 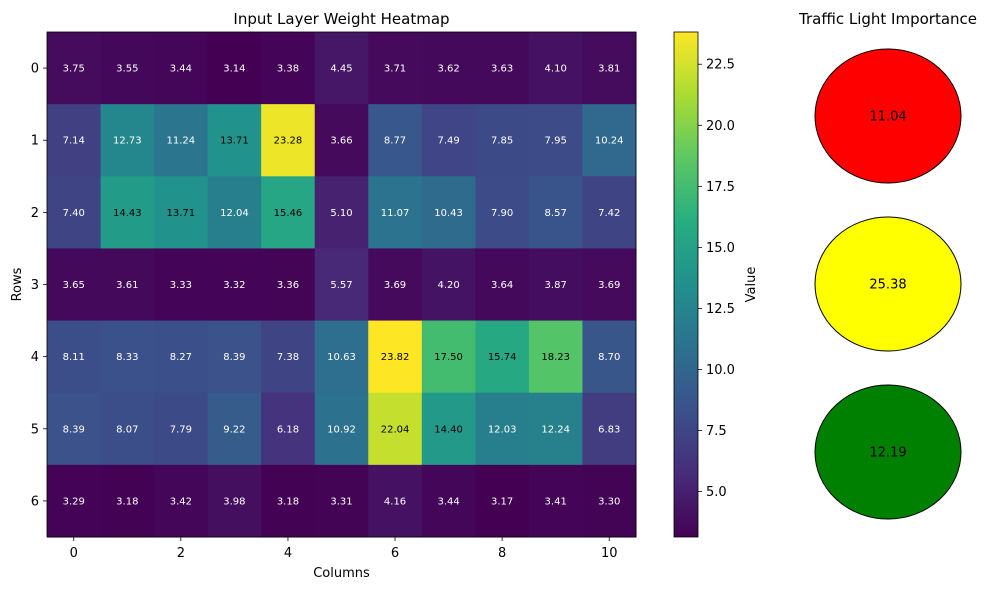 What do you see at coordinates (74, 553) in the screenshot?
I see `x-tick-label: 0` at bounding box center [74, 553].